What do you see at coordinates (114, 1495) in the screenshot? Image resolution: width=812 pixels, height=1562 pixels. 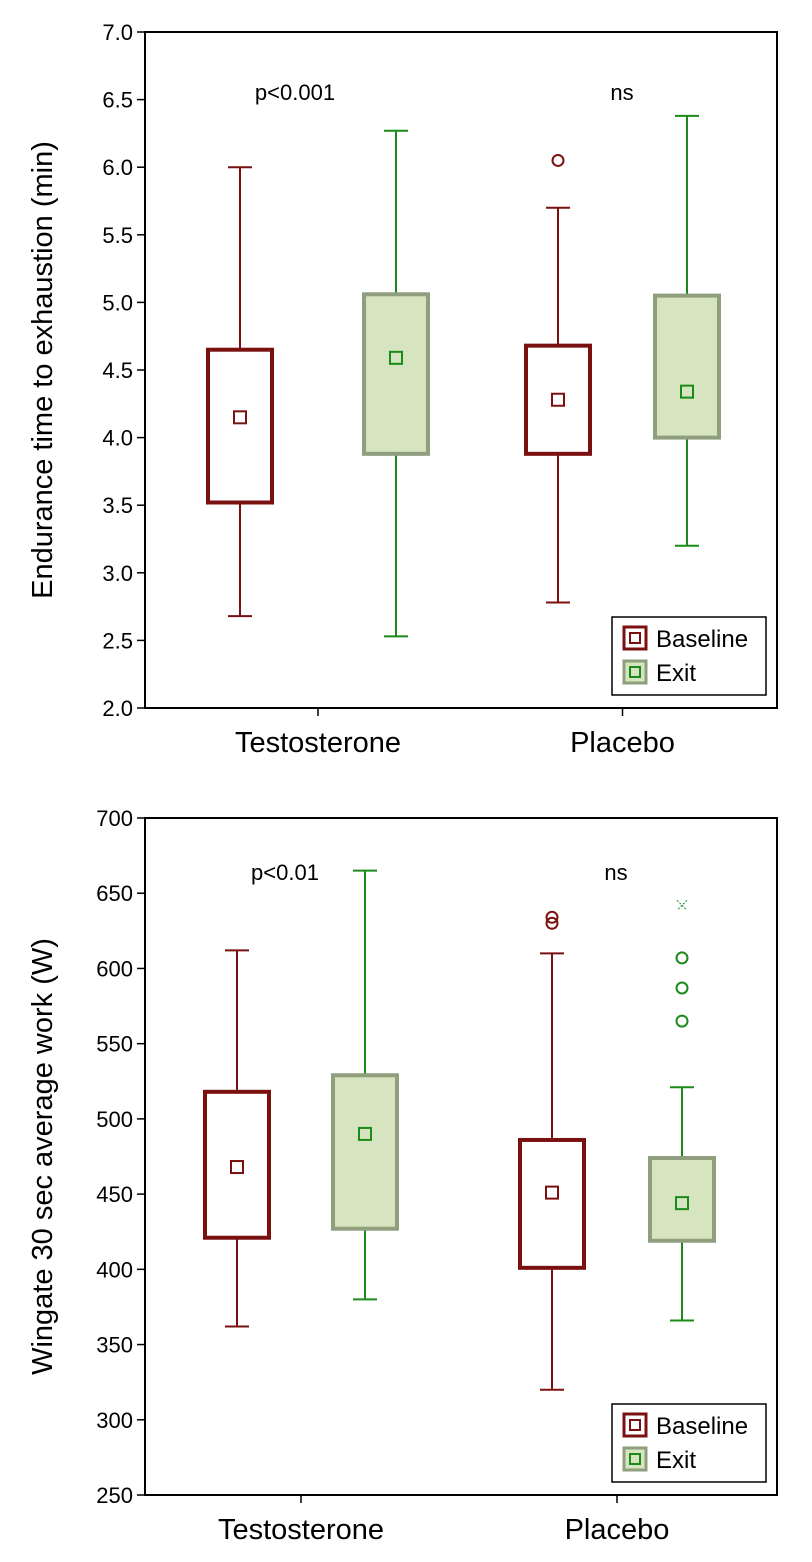 I see `y-tick-label: 250` at bounding box center [114, 1495].